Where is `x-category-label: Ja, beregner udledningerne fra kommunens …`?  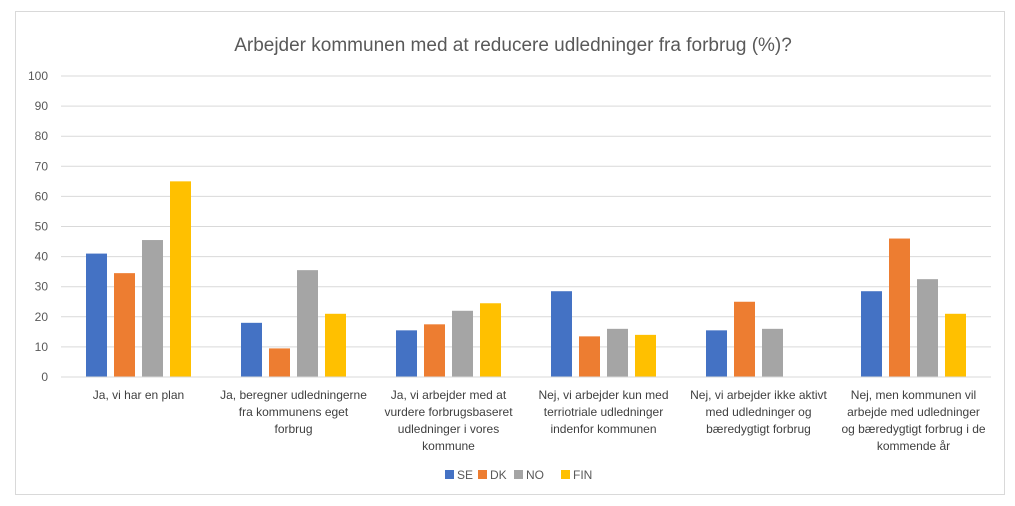 x-category-label: Ja, beregner udledningerne fra kommunens … is located at coordinates (293, 412).